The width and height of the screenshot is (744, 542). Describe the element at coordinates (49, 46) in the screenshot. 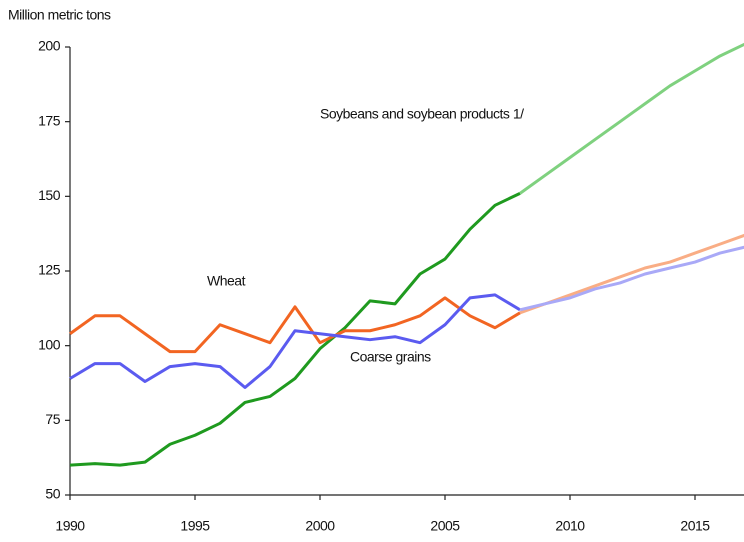

I see `y-tick-label: 200` at that location.